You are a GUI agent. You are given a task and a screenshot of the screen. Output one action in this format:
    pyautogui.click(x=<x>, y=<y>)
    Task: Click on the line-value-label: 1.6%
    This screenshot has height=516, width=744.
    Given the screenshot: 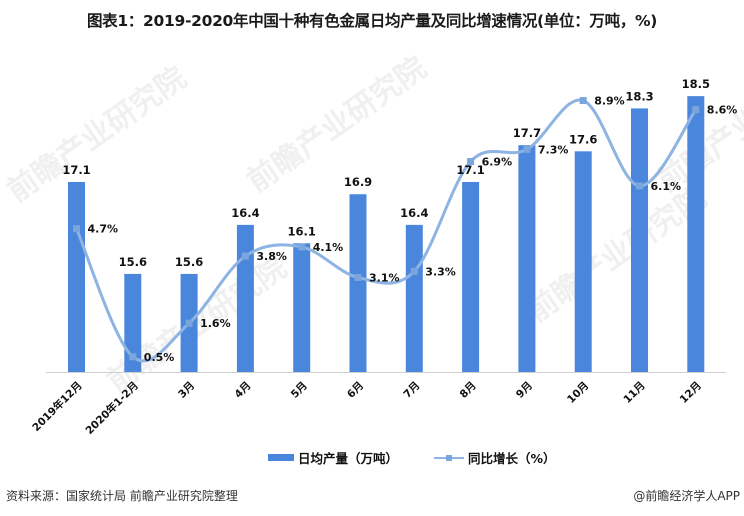 What is the action you would take?
    pyautogui.click(x=215, y=323)
    